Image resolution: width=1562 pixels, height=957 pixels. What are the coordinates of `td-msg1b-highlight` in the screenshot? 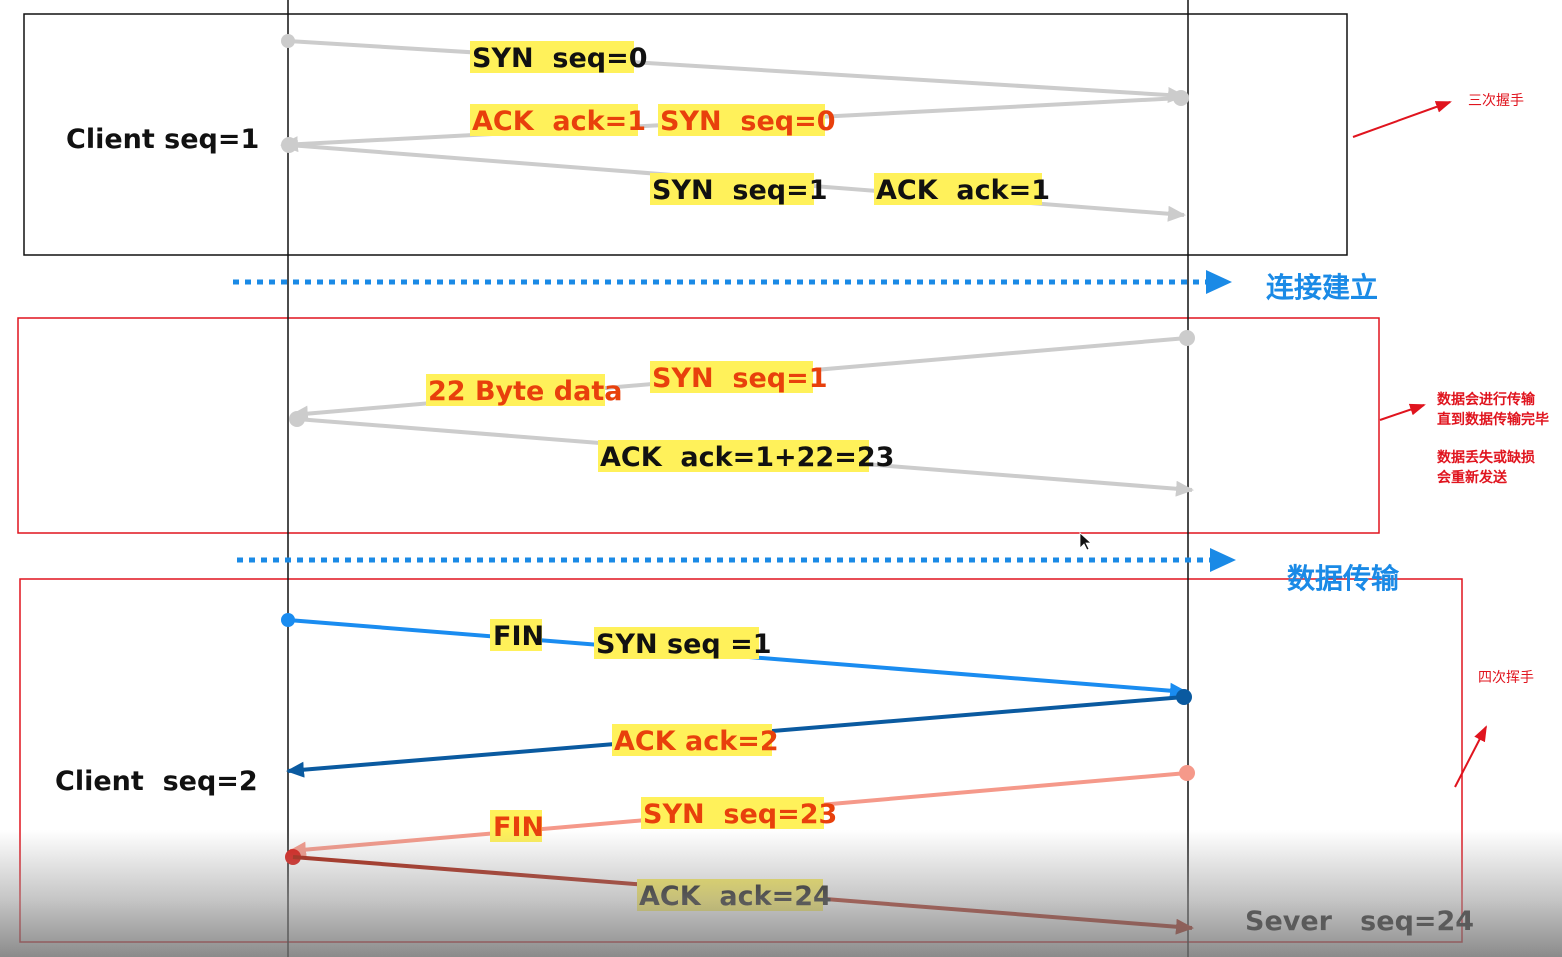 It's located at (676, 643).